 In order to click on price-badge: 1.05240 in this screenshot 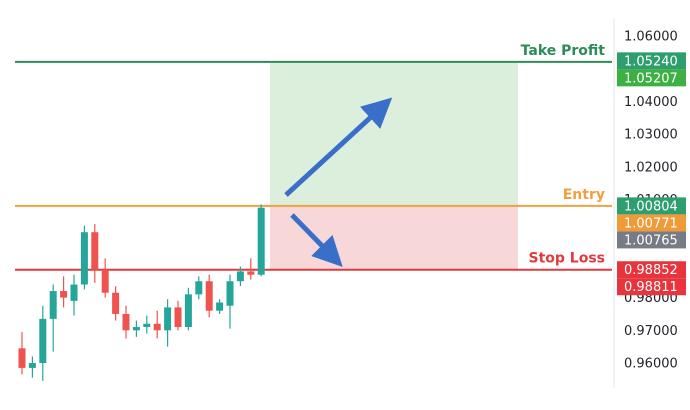, I will do `click(651, 61)`.